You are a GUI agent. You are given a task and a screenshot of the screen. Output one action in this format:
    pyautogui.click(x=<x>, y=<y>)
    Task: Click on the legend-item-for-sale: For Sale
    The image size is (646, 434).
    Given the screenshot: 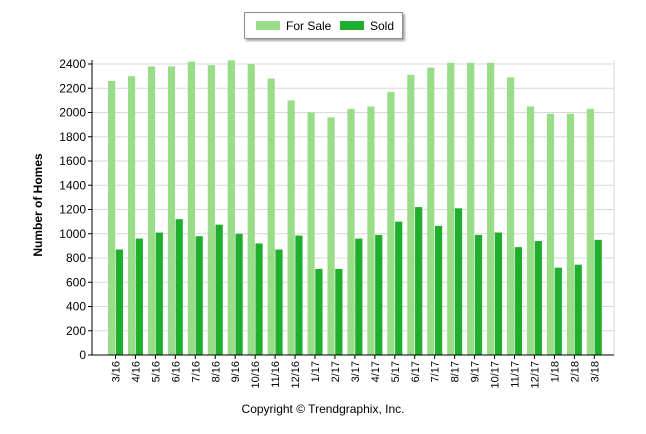 What is the action you would take?
    pyautogui.click(x=293, y=26)
    